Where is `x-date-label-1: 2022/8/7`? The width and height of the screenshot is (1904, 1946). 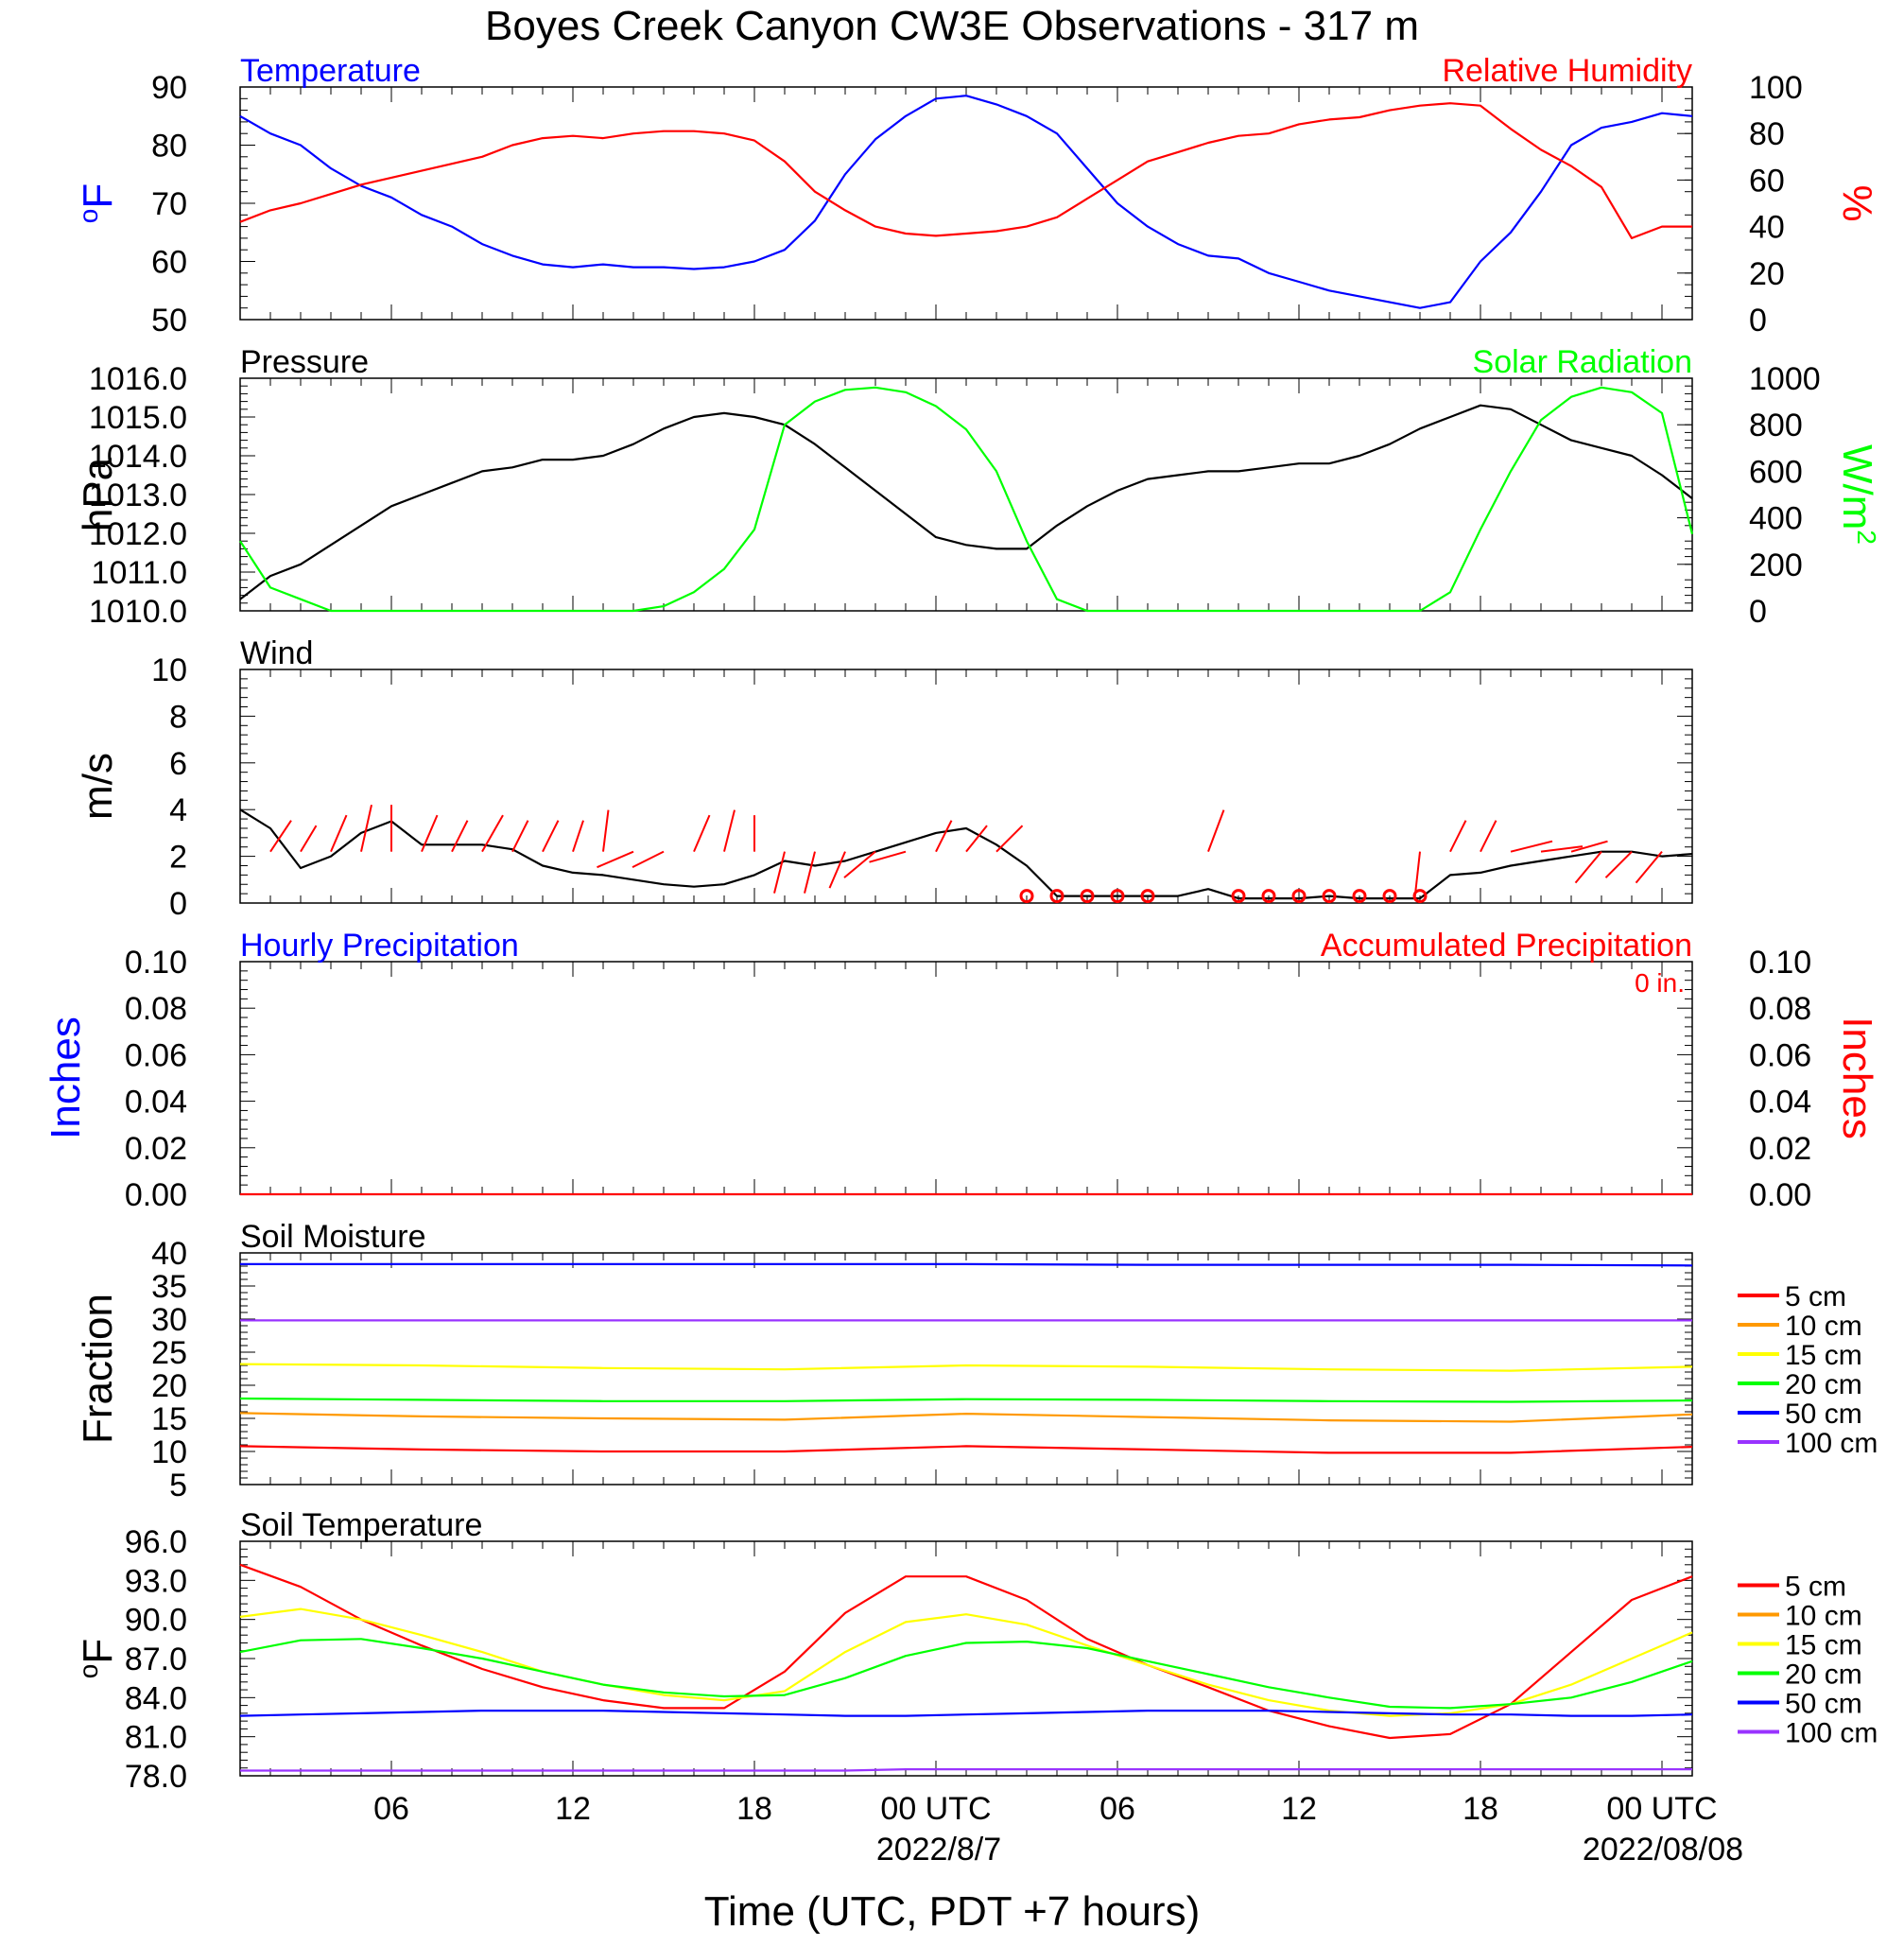
x-date-label-1: 2022/8/7 is located at coordinates (939, 1850).